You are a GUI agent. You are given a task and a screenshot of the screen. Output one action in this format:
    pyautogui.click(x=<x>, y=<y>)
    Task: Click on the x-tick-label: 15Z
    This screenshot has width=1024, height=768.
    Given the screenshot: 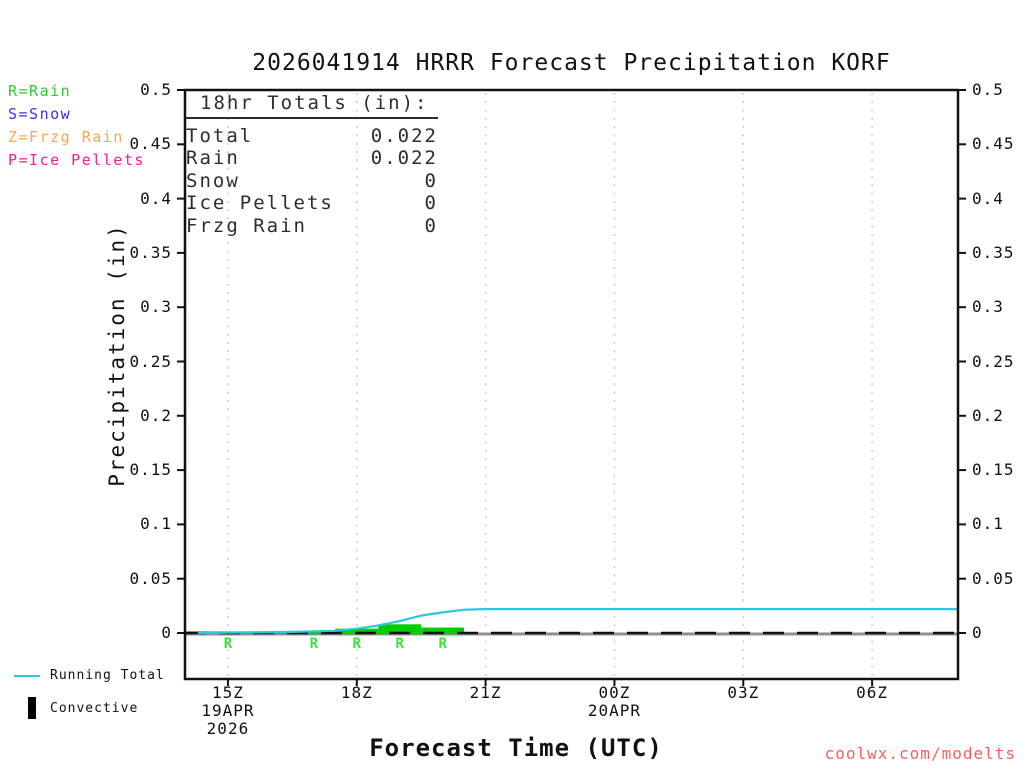 What is the action you would take?
    pyautogui.click(x=227, y=692)
    